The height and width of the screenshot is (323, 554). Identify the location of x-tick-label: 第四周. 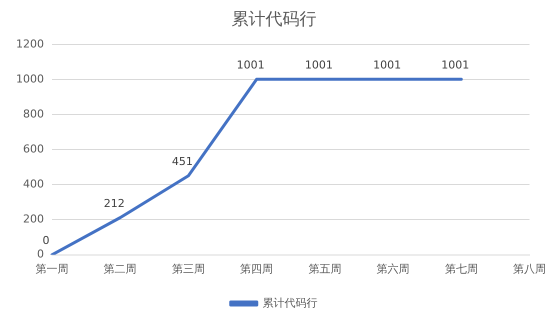
(257, 269).